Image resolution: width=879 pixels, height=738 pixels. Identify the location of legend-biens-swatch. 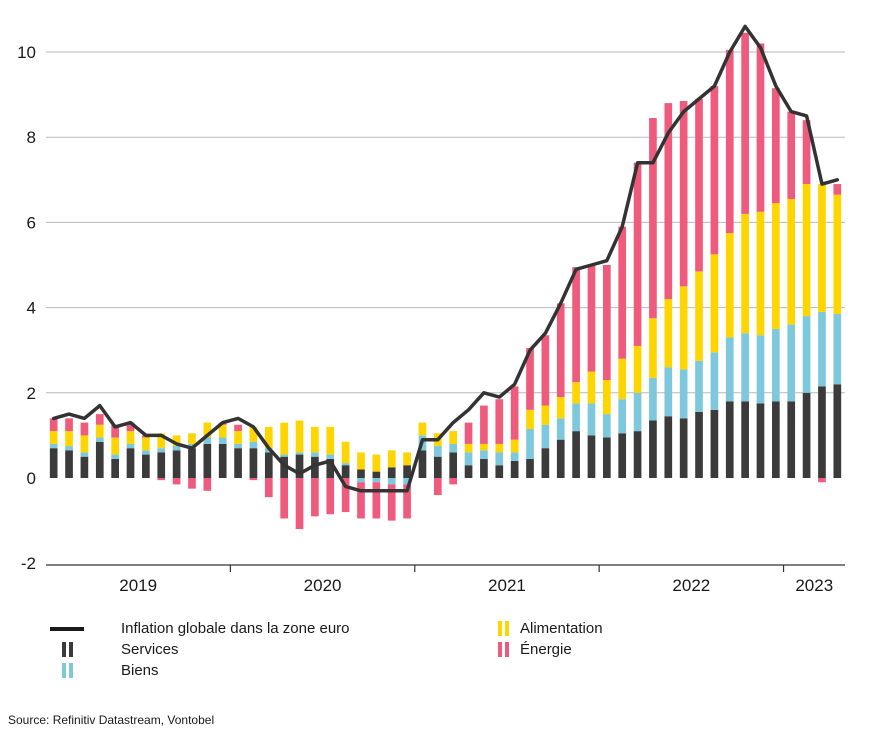
(67, 670).